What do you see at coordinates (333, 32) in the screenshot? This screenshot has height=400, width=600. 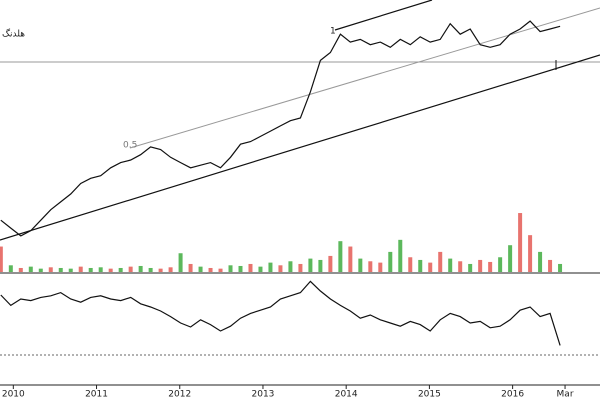 I see `annotation: 1` at bounding box center [333, 32].